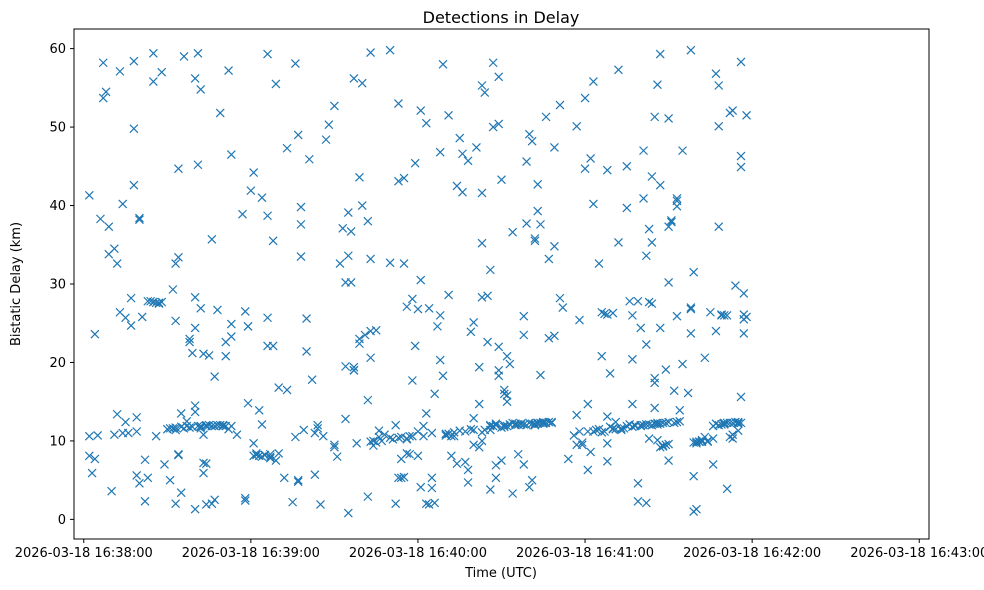  What do you see at coordinates (500, 573) in the screenshot?
I see `x-axis-label: Time (UTC)` at bounding box center [500, 573].